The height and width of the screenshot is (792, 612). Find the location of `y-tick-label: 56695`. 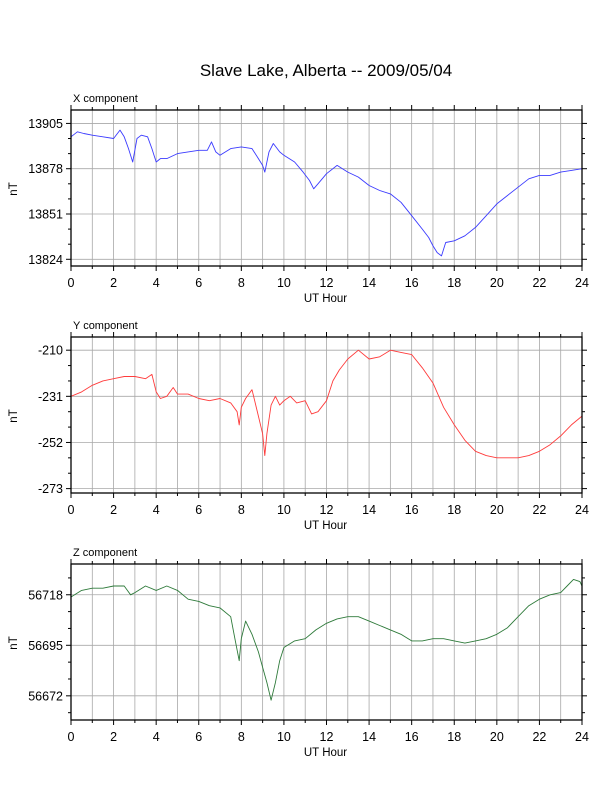

y-tick-label: 56695 is located at coordinates (45, 646).